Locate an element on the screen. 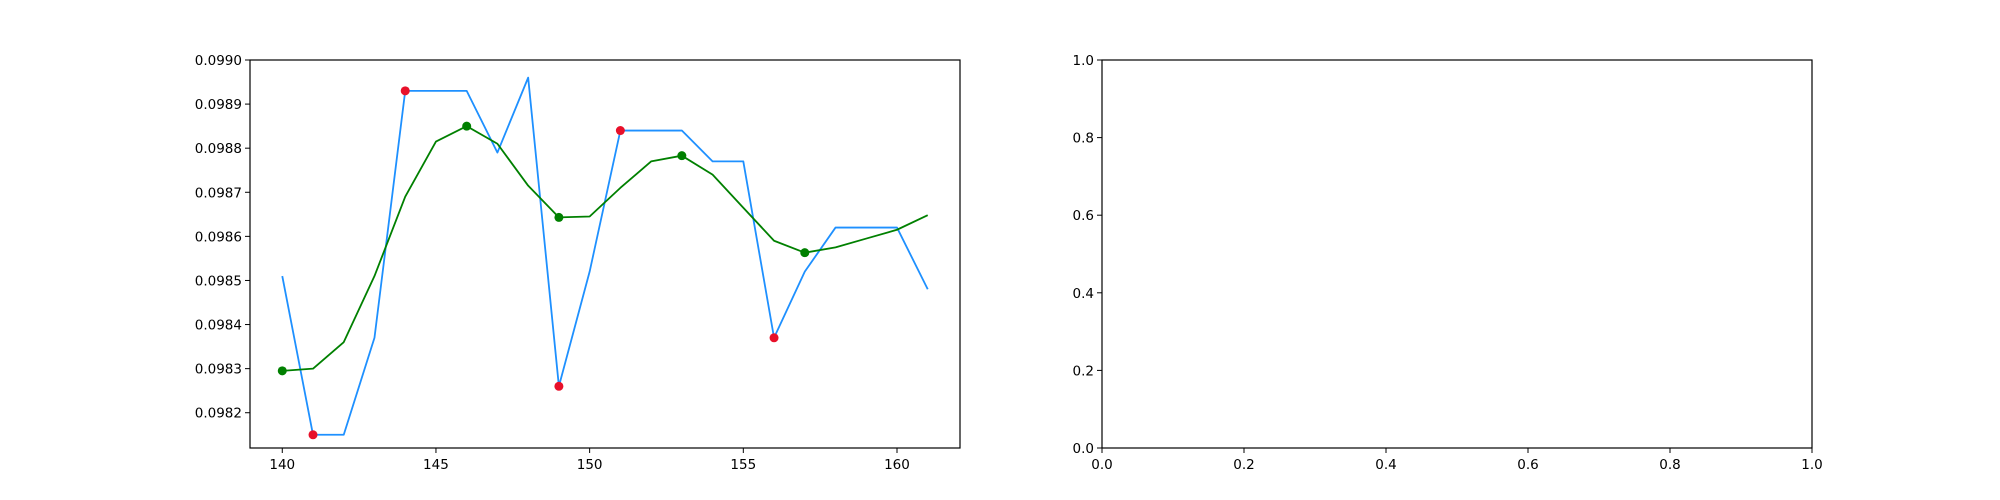 The width and height of the screenshot is (2000, 500). left-chart-x-ticks: 140 145 150 155 160 is located at coordinates (589, 460).